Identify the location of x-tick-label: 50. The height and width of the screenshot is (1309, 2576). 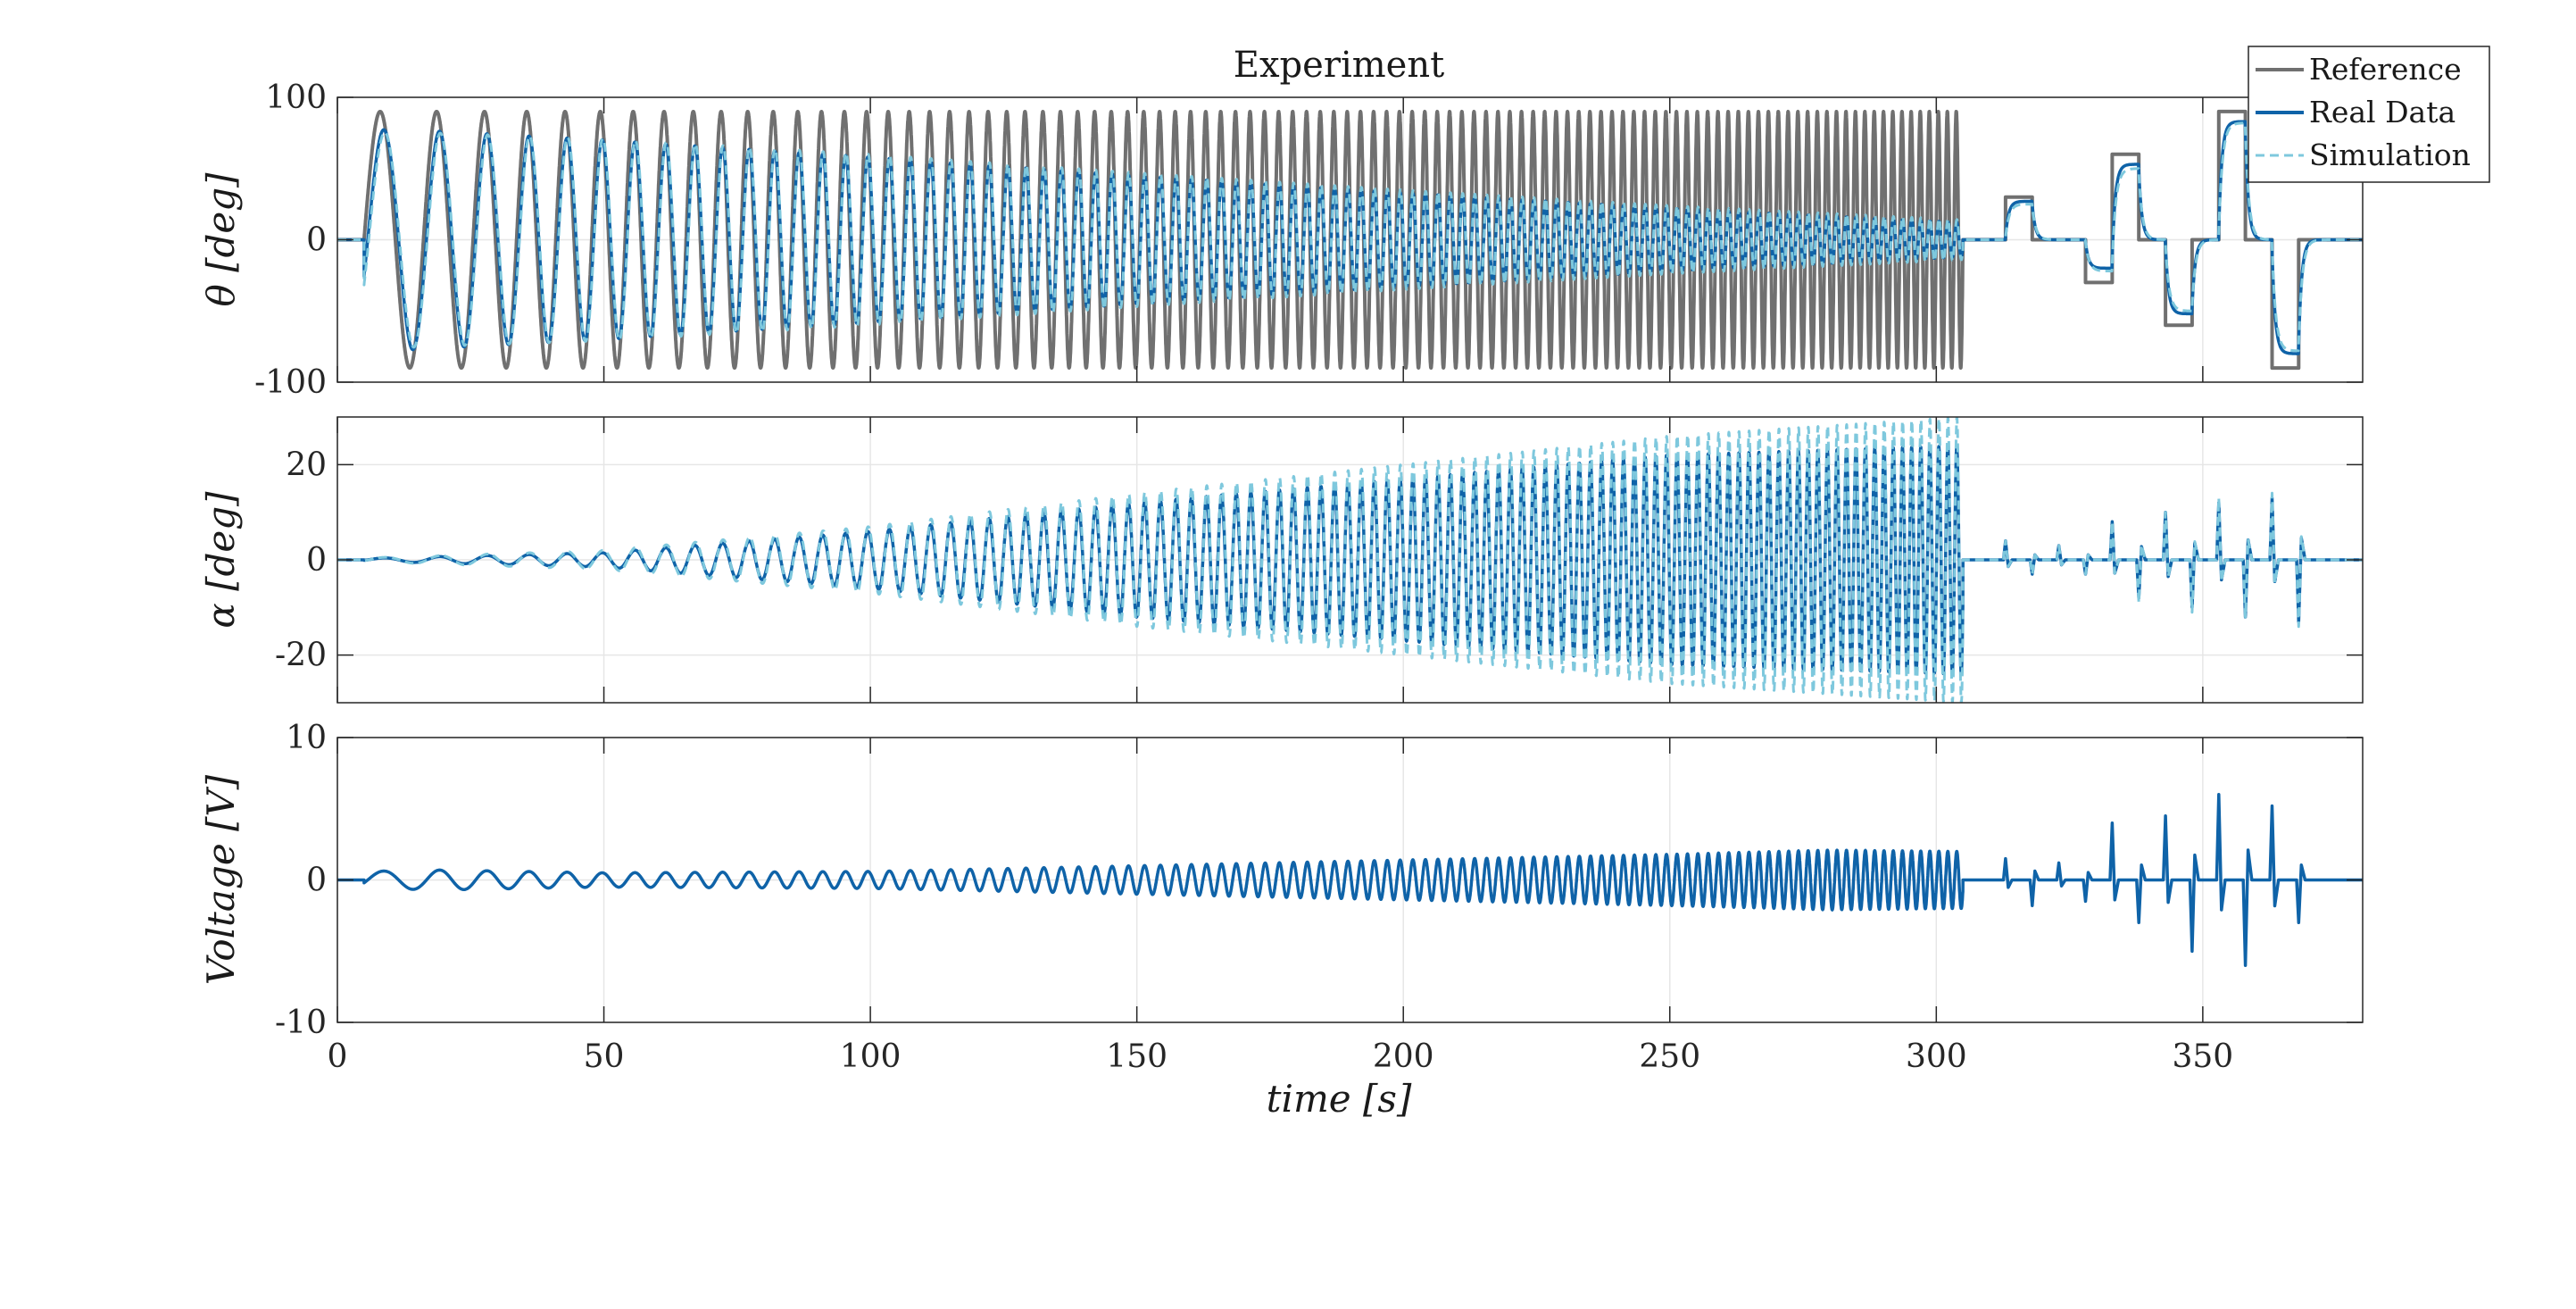
(605, 1057).